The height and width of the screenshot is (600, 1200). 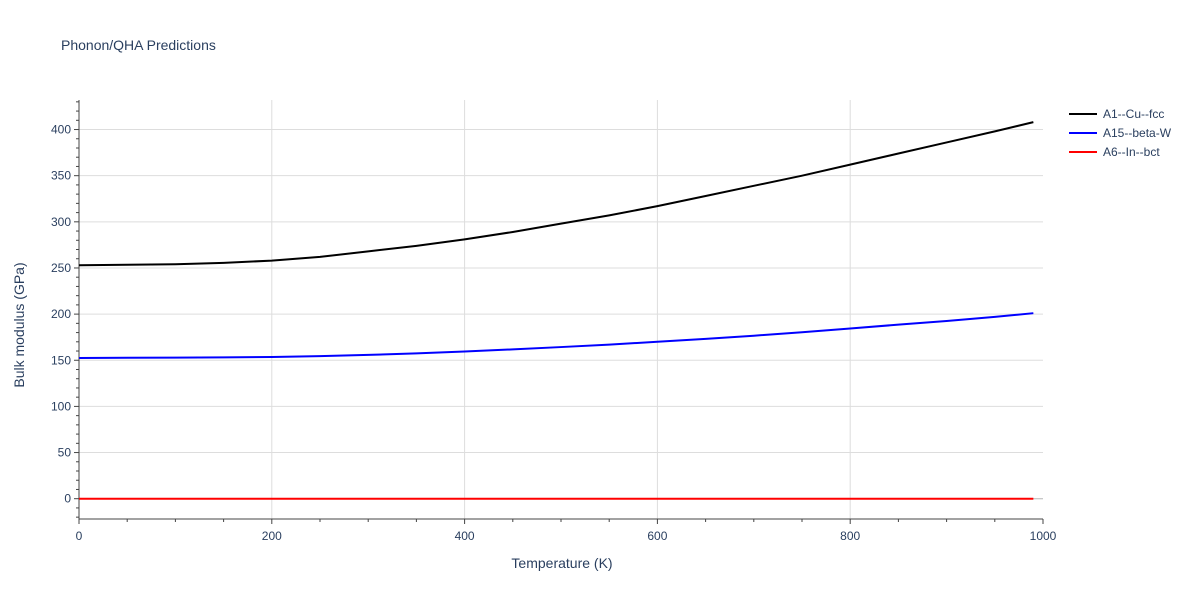 What do you see at coordinates (465, 536) in the screenshot?
I see `x-tick-label: 400` at bounding box center [465, 536].